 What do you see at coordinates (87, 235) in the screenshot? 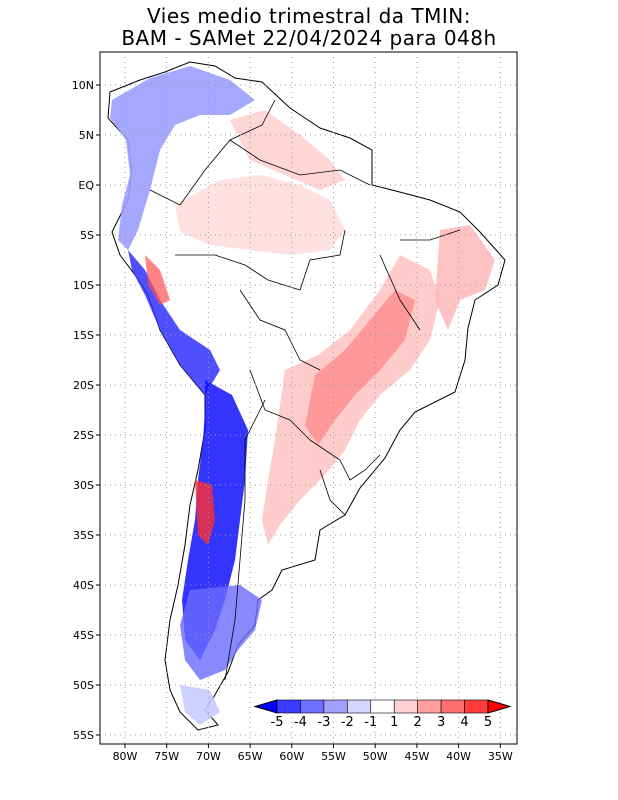
I see `latitude-tick-label: 5S` at bounding box center [87, 235].